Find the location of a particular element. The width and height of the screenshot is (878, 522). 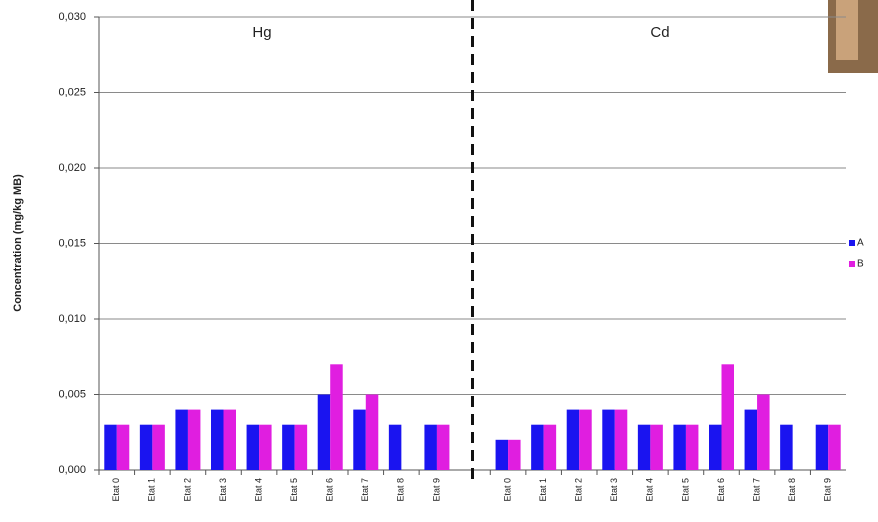

panel-label: Hg is located at coordinates (261, 32).